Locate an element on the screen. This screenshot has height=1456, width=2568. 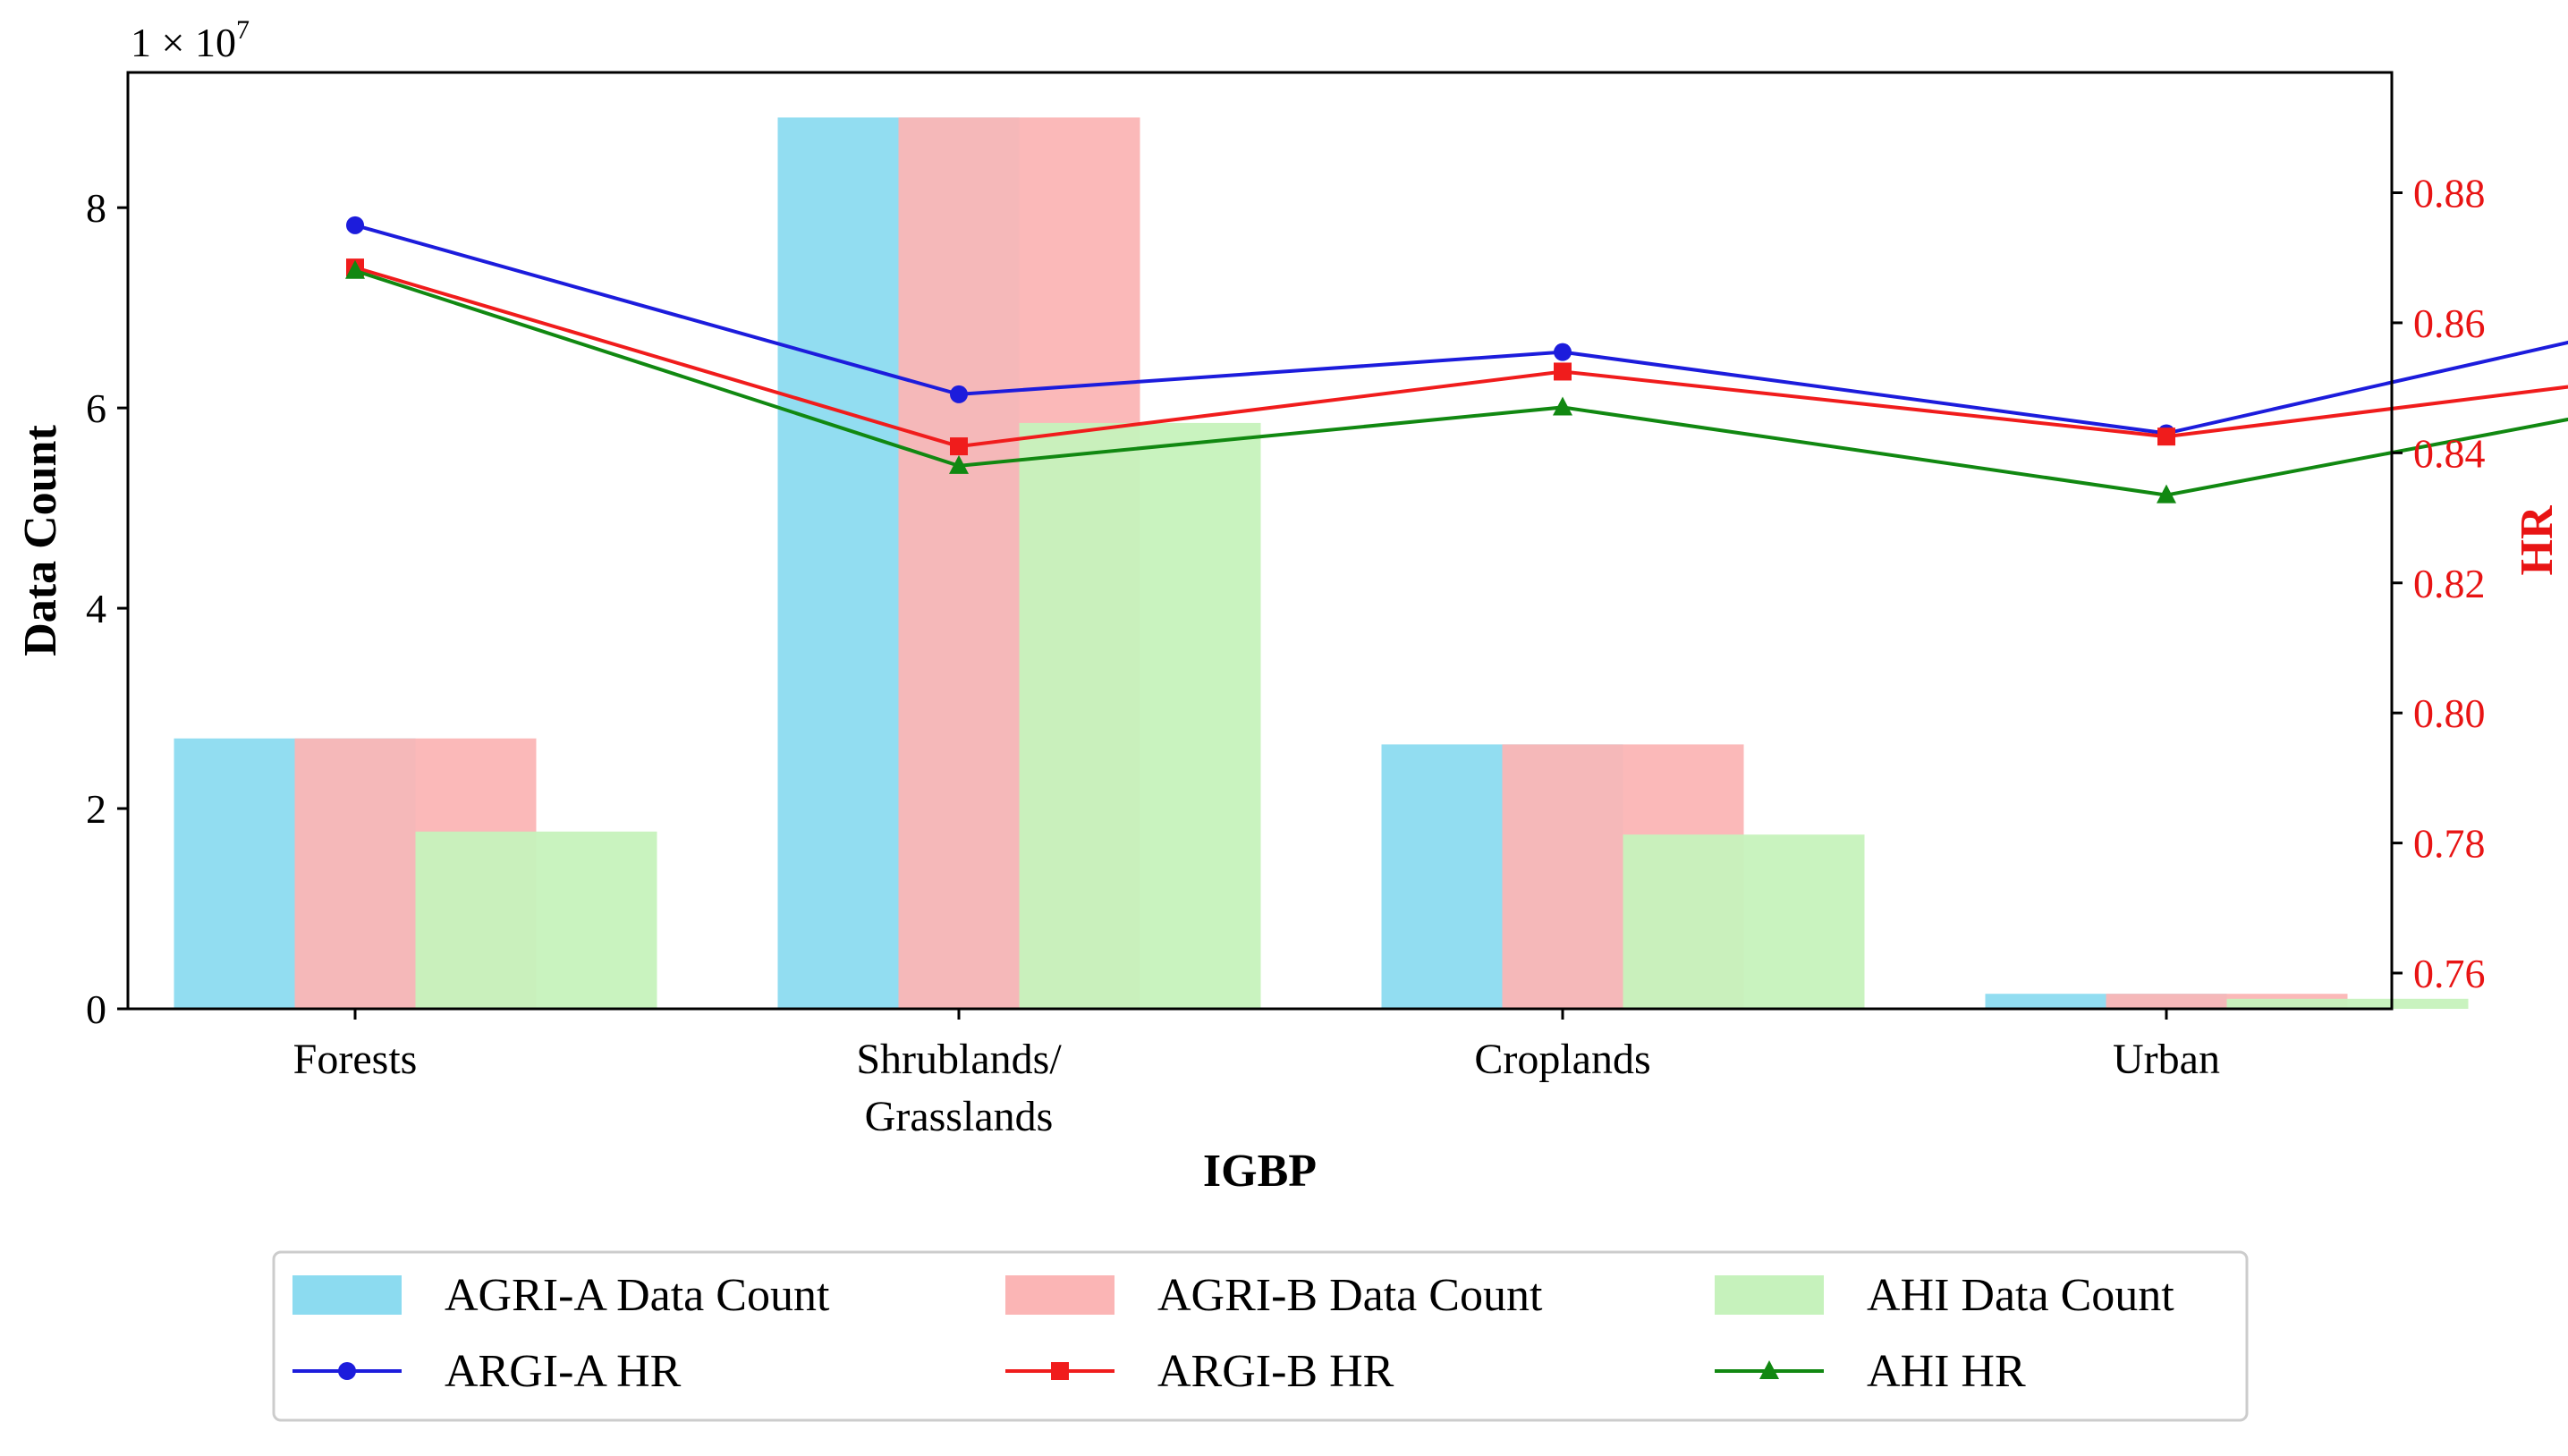
legend-marker-ahi-hr is located at coordinates (1769, 1369).